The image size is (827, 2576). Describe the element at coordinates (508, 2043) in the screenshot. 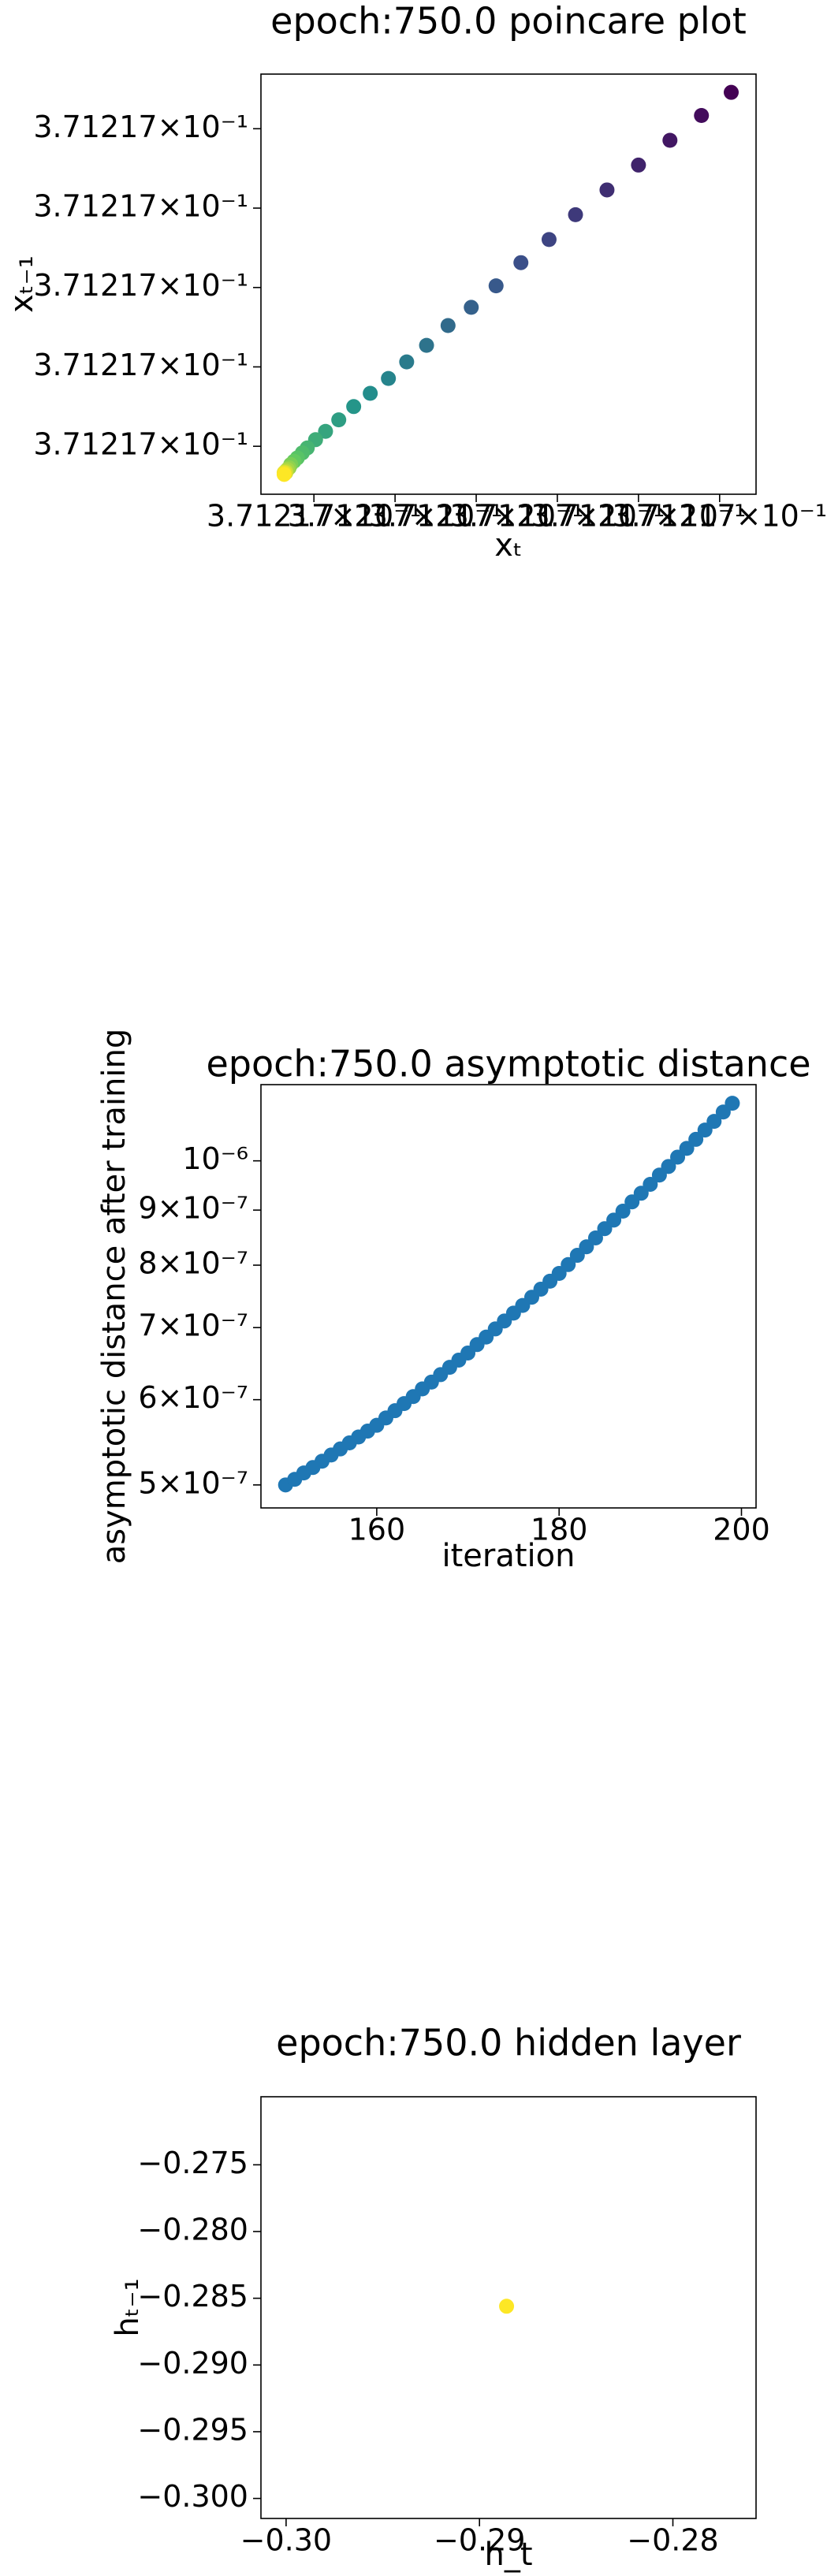

I see `chart-title: epoch:750.0 hidden layer` at that location.